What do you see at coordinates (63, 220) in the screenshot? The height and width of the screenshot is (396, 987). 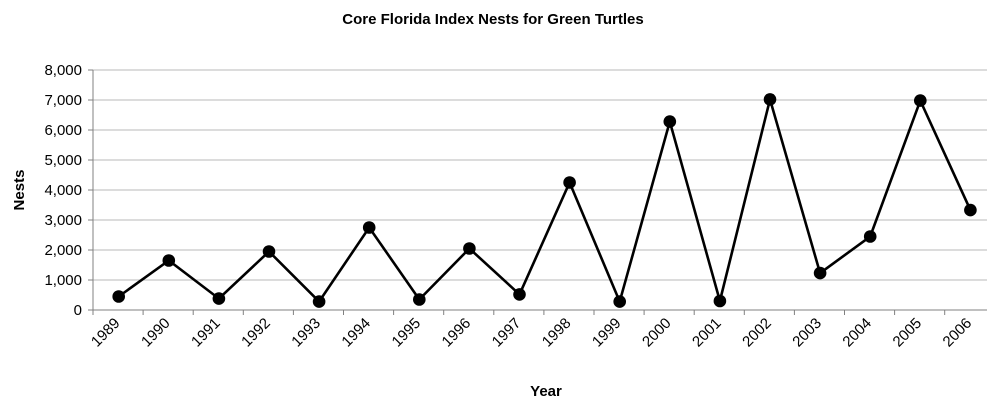 I see `y-tick-label: 3,000` at bounding box center [63, 220].